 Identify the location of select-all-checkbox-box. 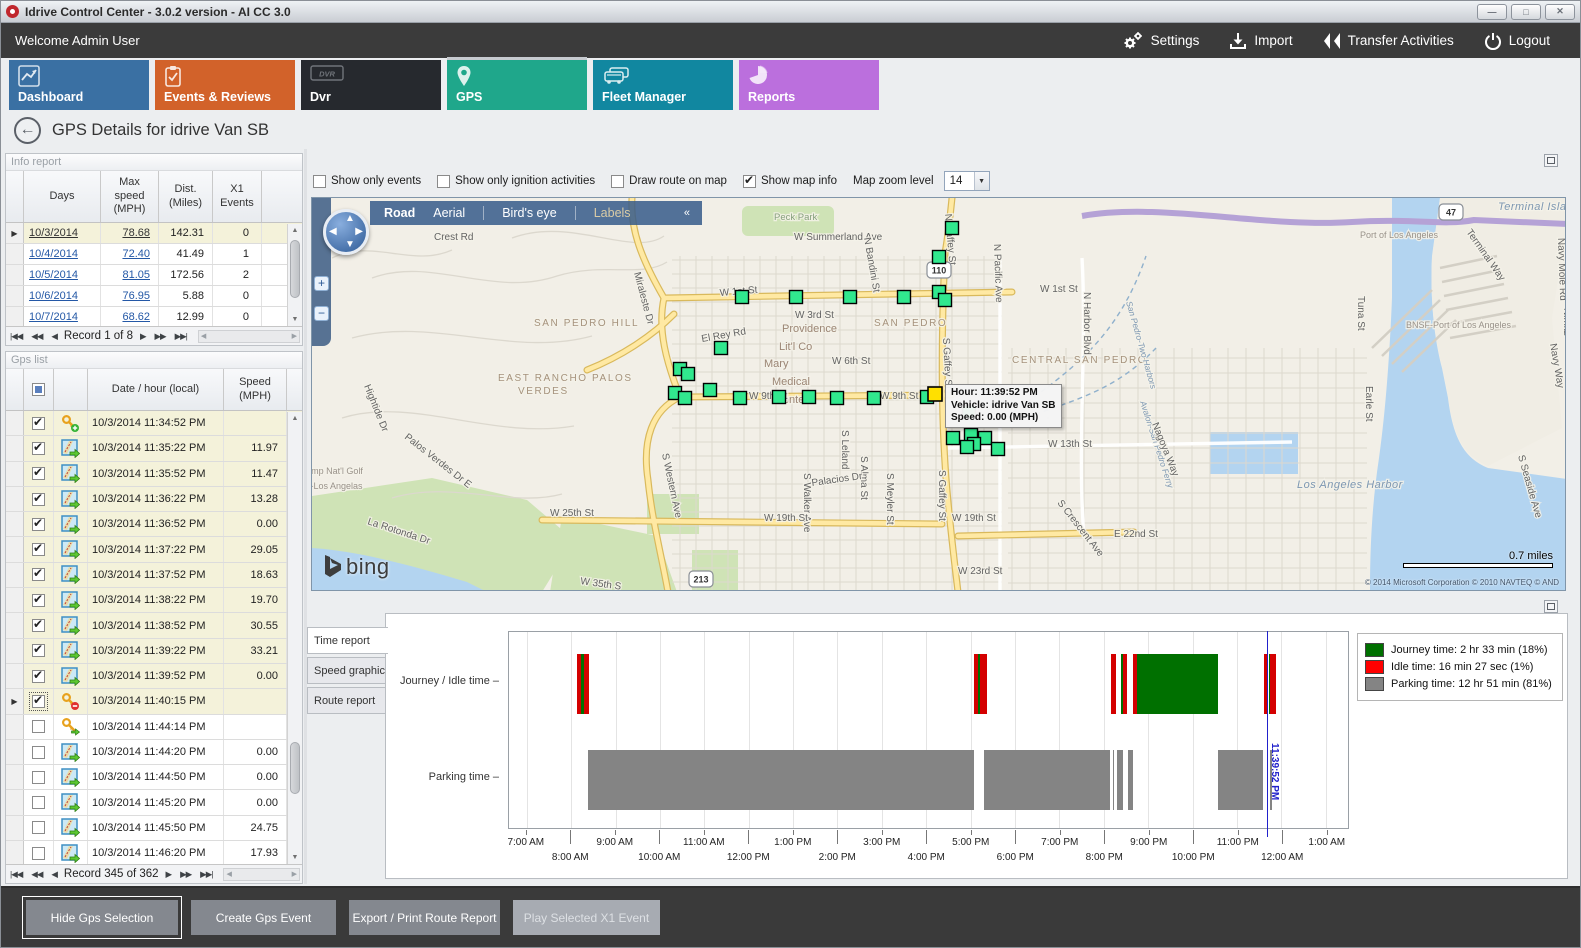
(38, 389).